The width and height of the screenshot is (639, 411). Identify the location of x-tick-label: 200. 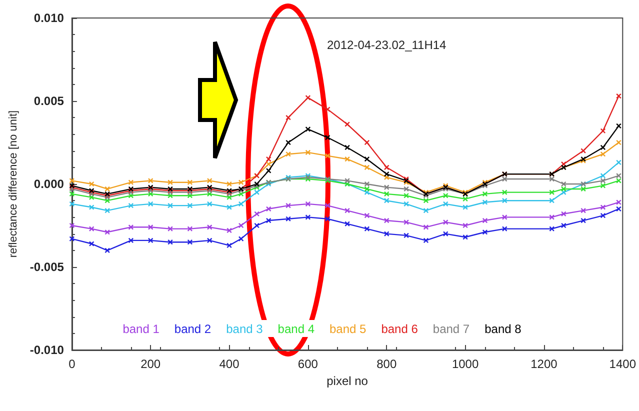
(150, 364).